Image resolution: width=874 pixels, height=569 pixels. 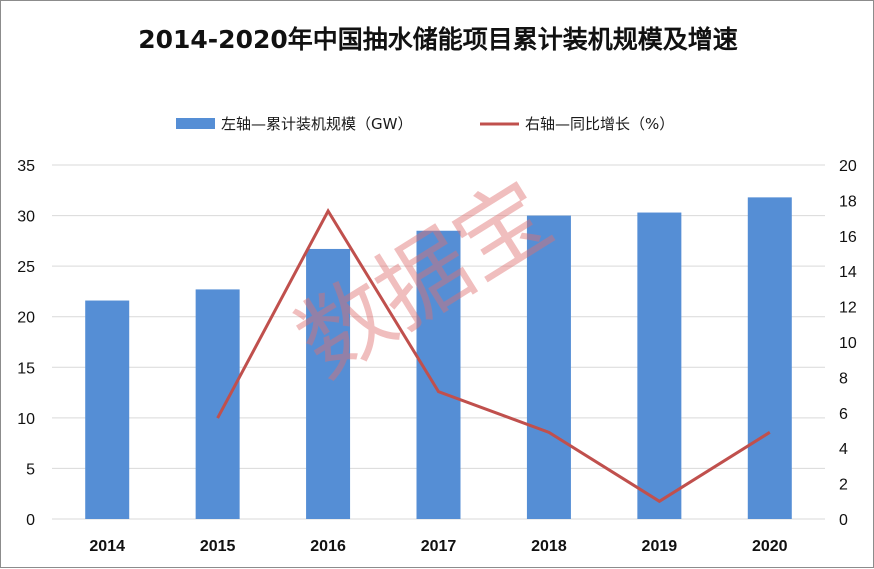 I want to click on right-y-axis: 0 2 4 6 8 10 12 14 16 18 20, so click(x=848, y=343).